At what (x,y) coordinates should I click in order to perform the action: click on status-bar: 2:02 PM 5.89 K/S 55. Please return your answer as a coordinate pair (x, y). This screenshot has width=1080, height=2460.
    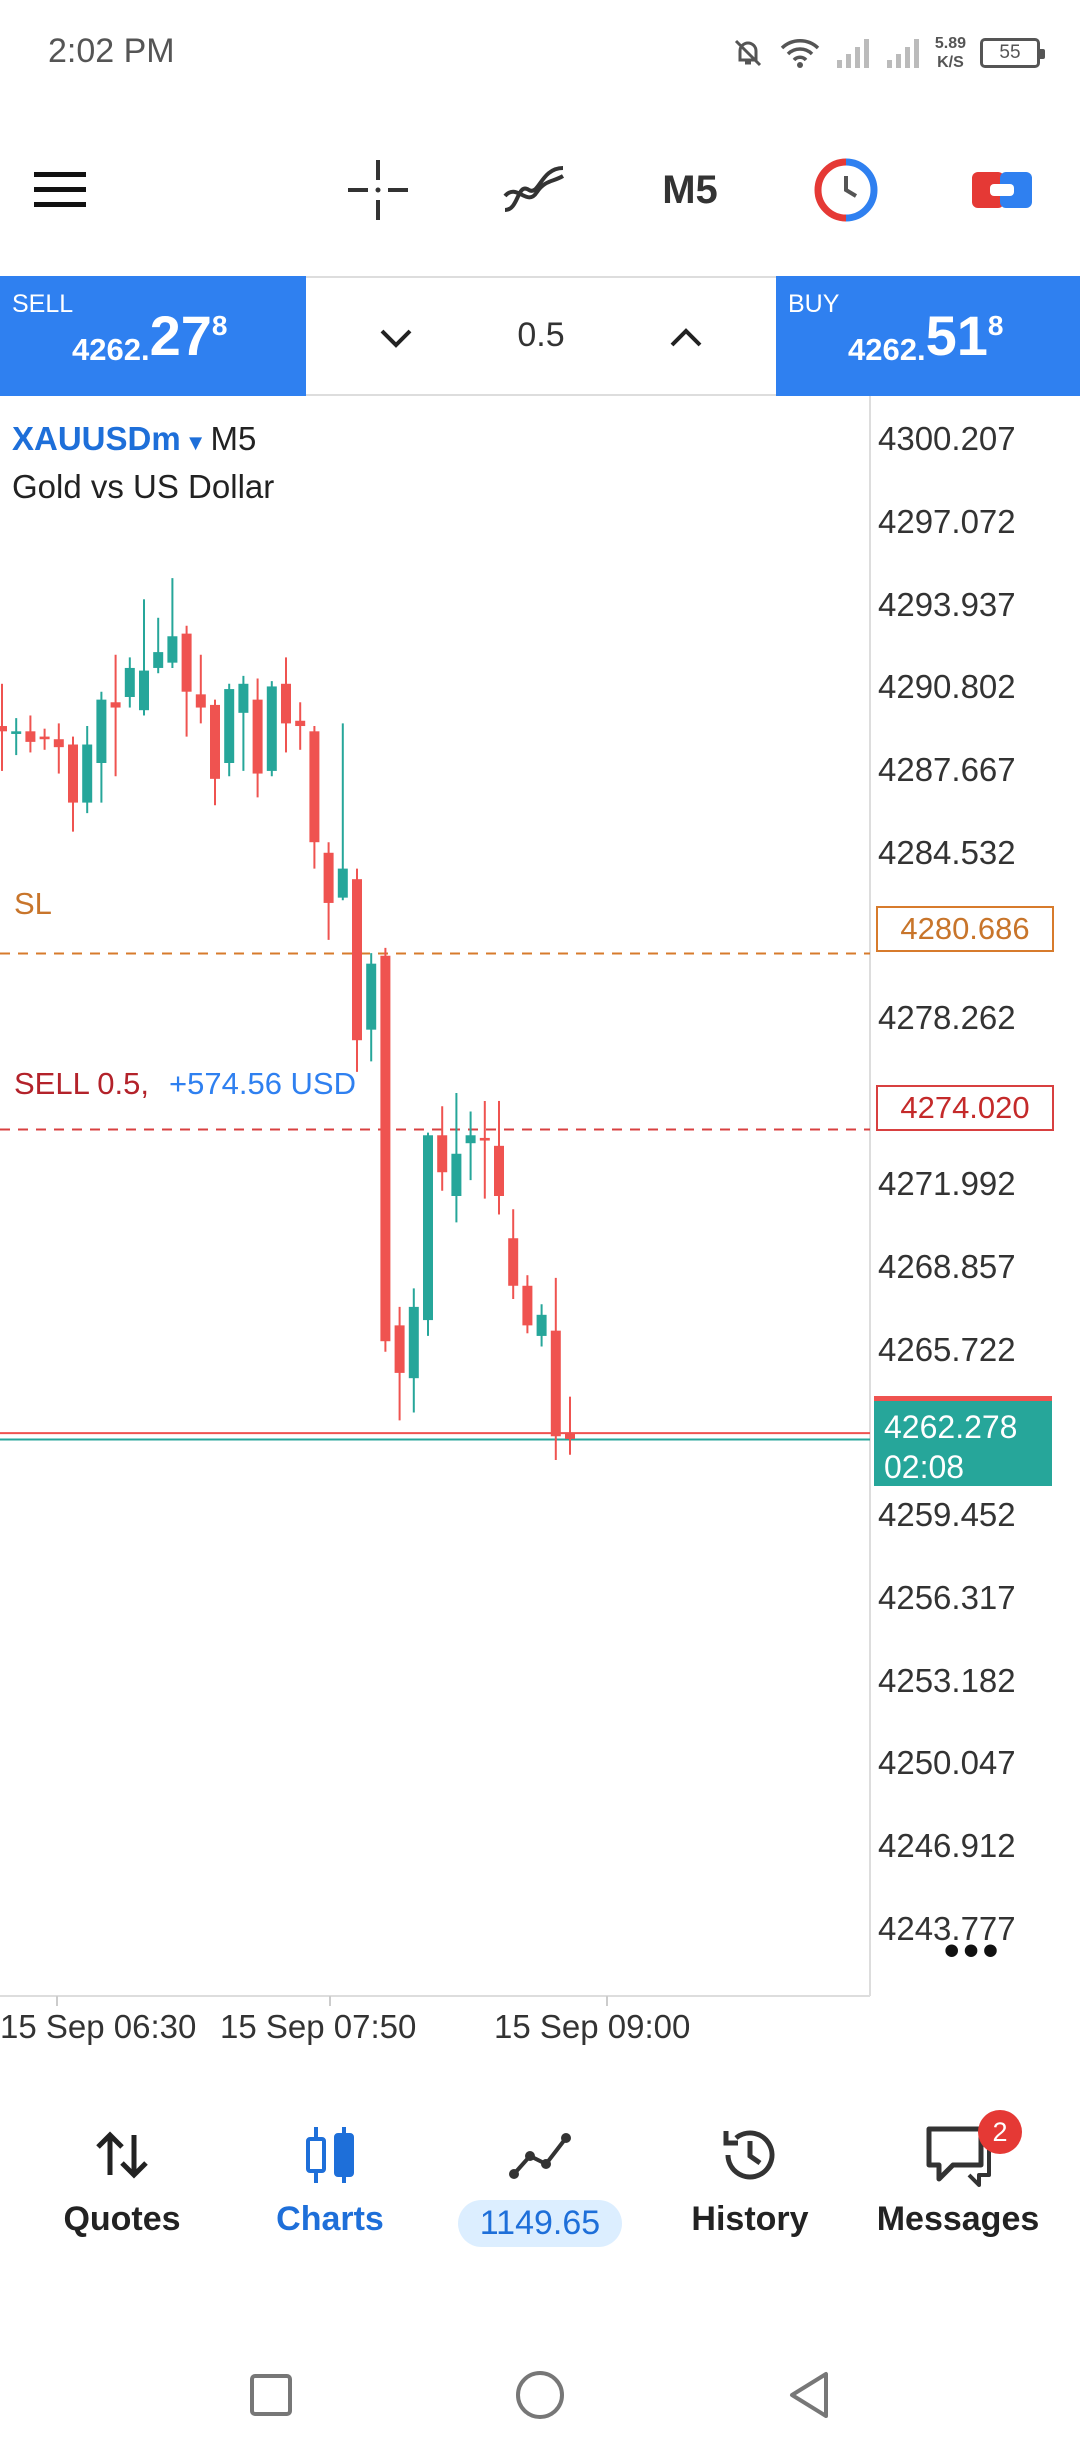
    Looking at the image, I should click on (540, 55).